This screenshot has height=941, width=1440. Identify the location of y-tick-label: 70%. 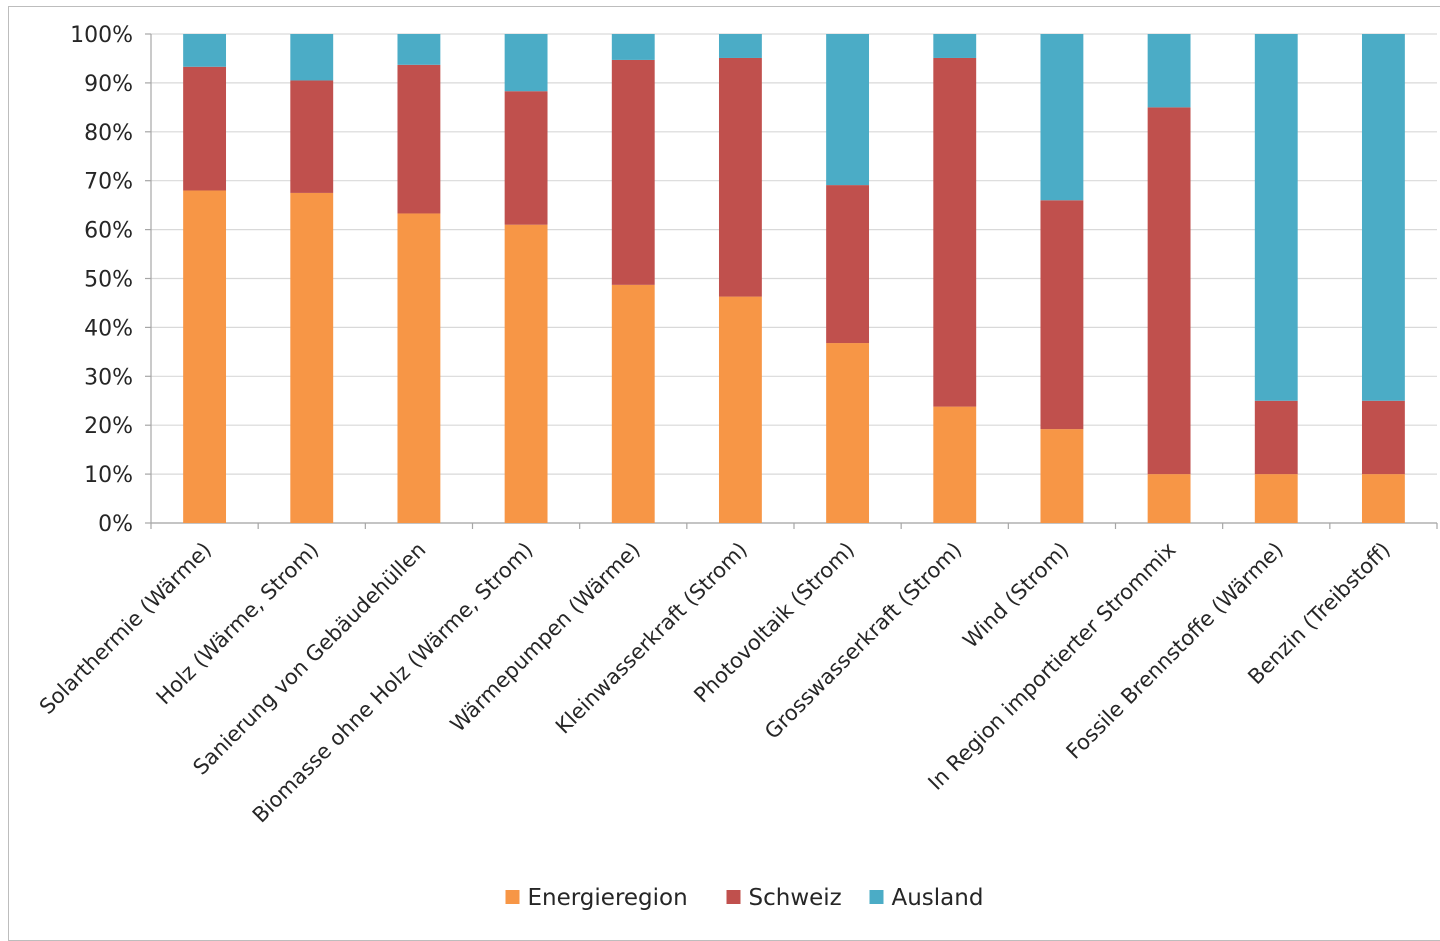
(108, 182).